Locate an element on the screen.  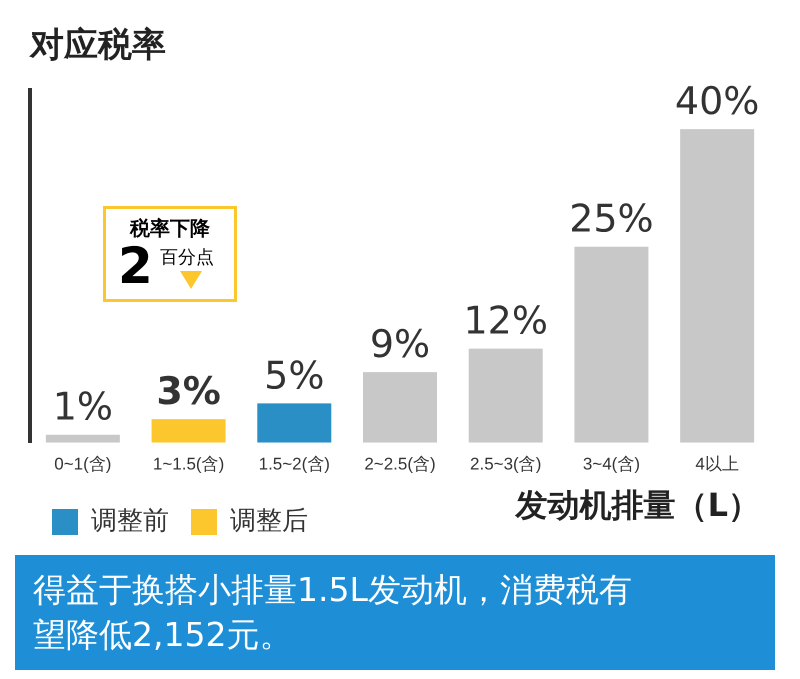
x-tick-label: 2~2.5(含) is located at coordinates (400, 464).